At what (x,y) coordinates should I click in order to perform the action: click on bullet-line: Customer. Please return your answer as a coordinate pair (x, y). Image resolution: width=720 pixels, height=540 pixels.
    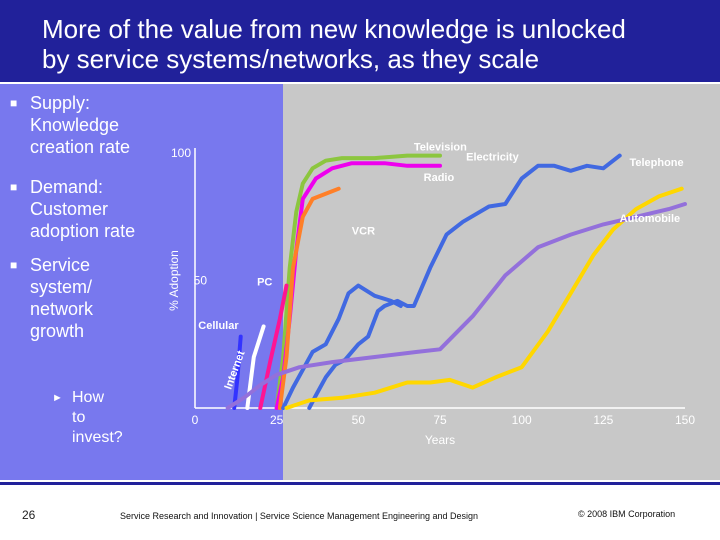
    Looking at the image, I should click on (69, 209).